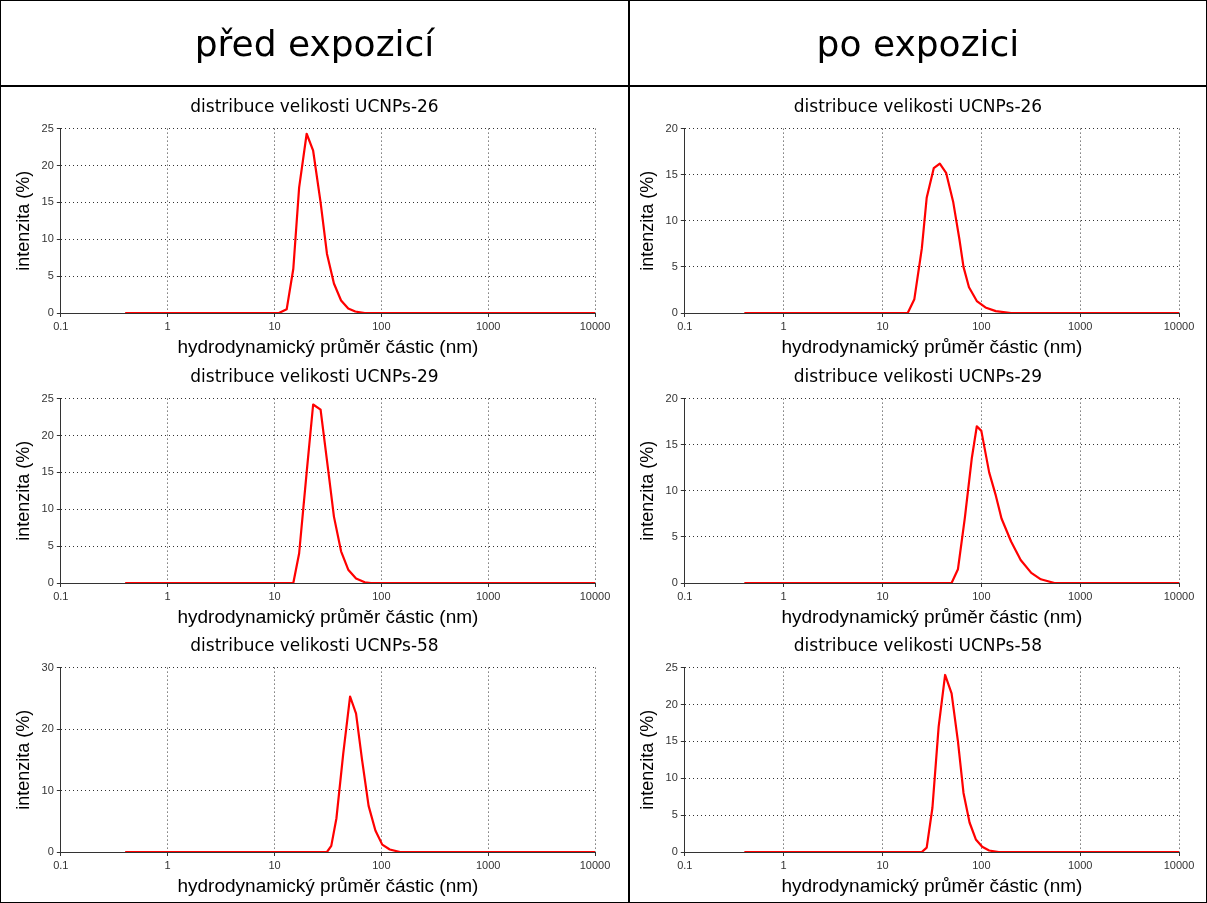 The height and width of the screenshot is (903, 1207). Describe the element at coordinates (917, 44) in the screenshot. I see `text: po expozici` at that location.